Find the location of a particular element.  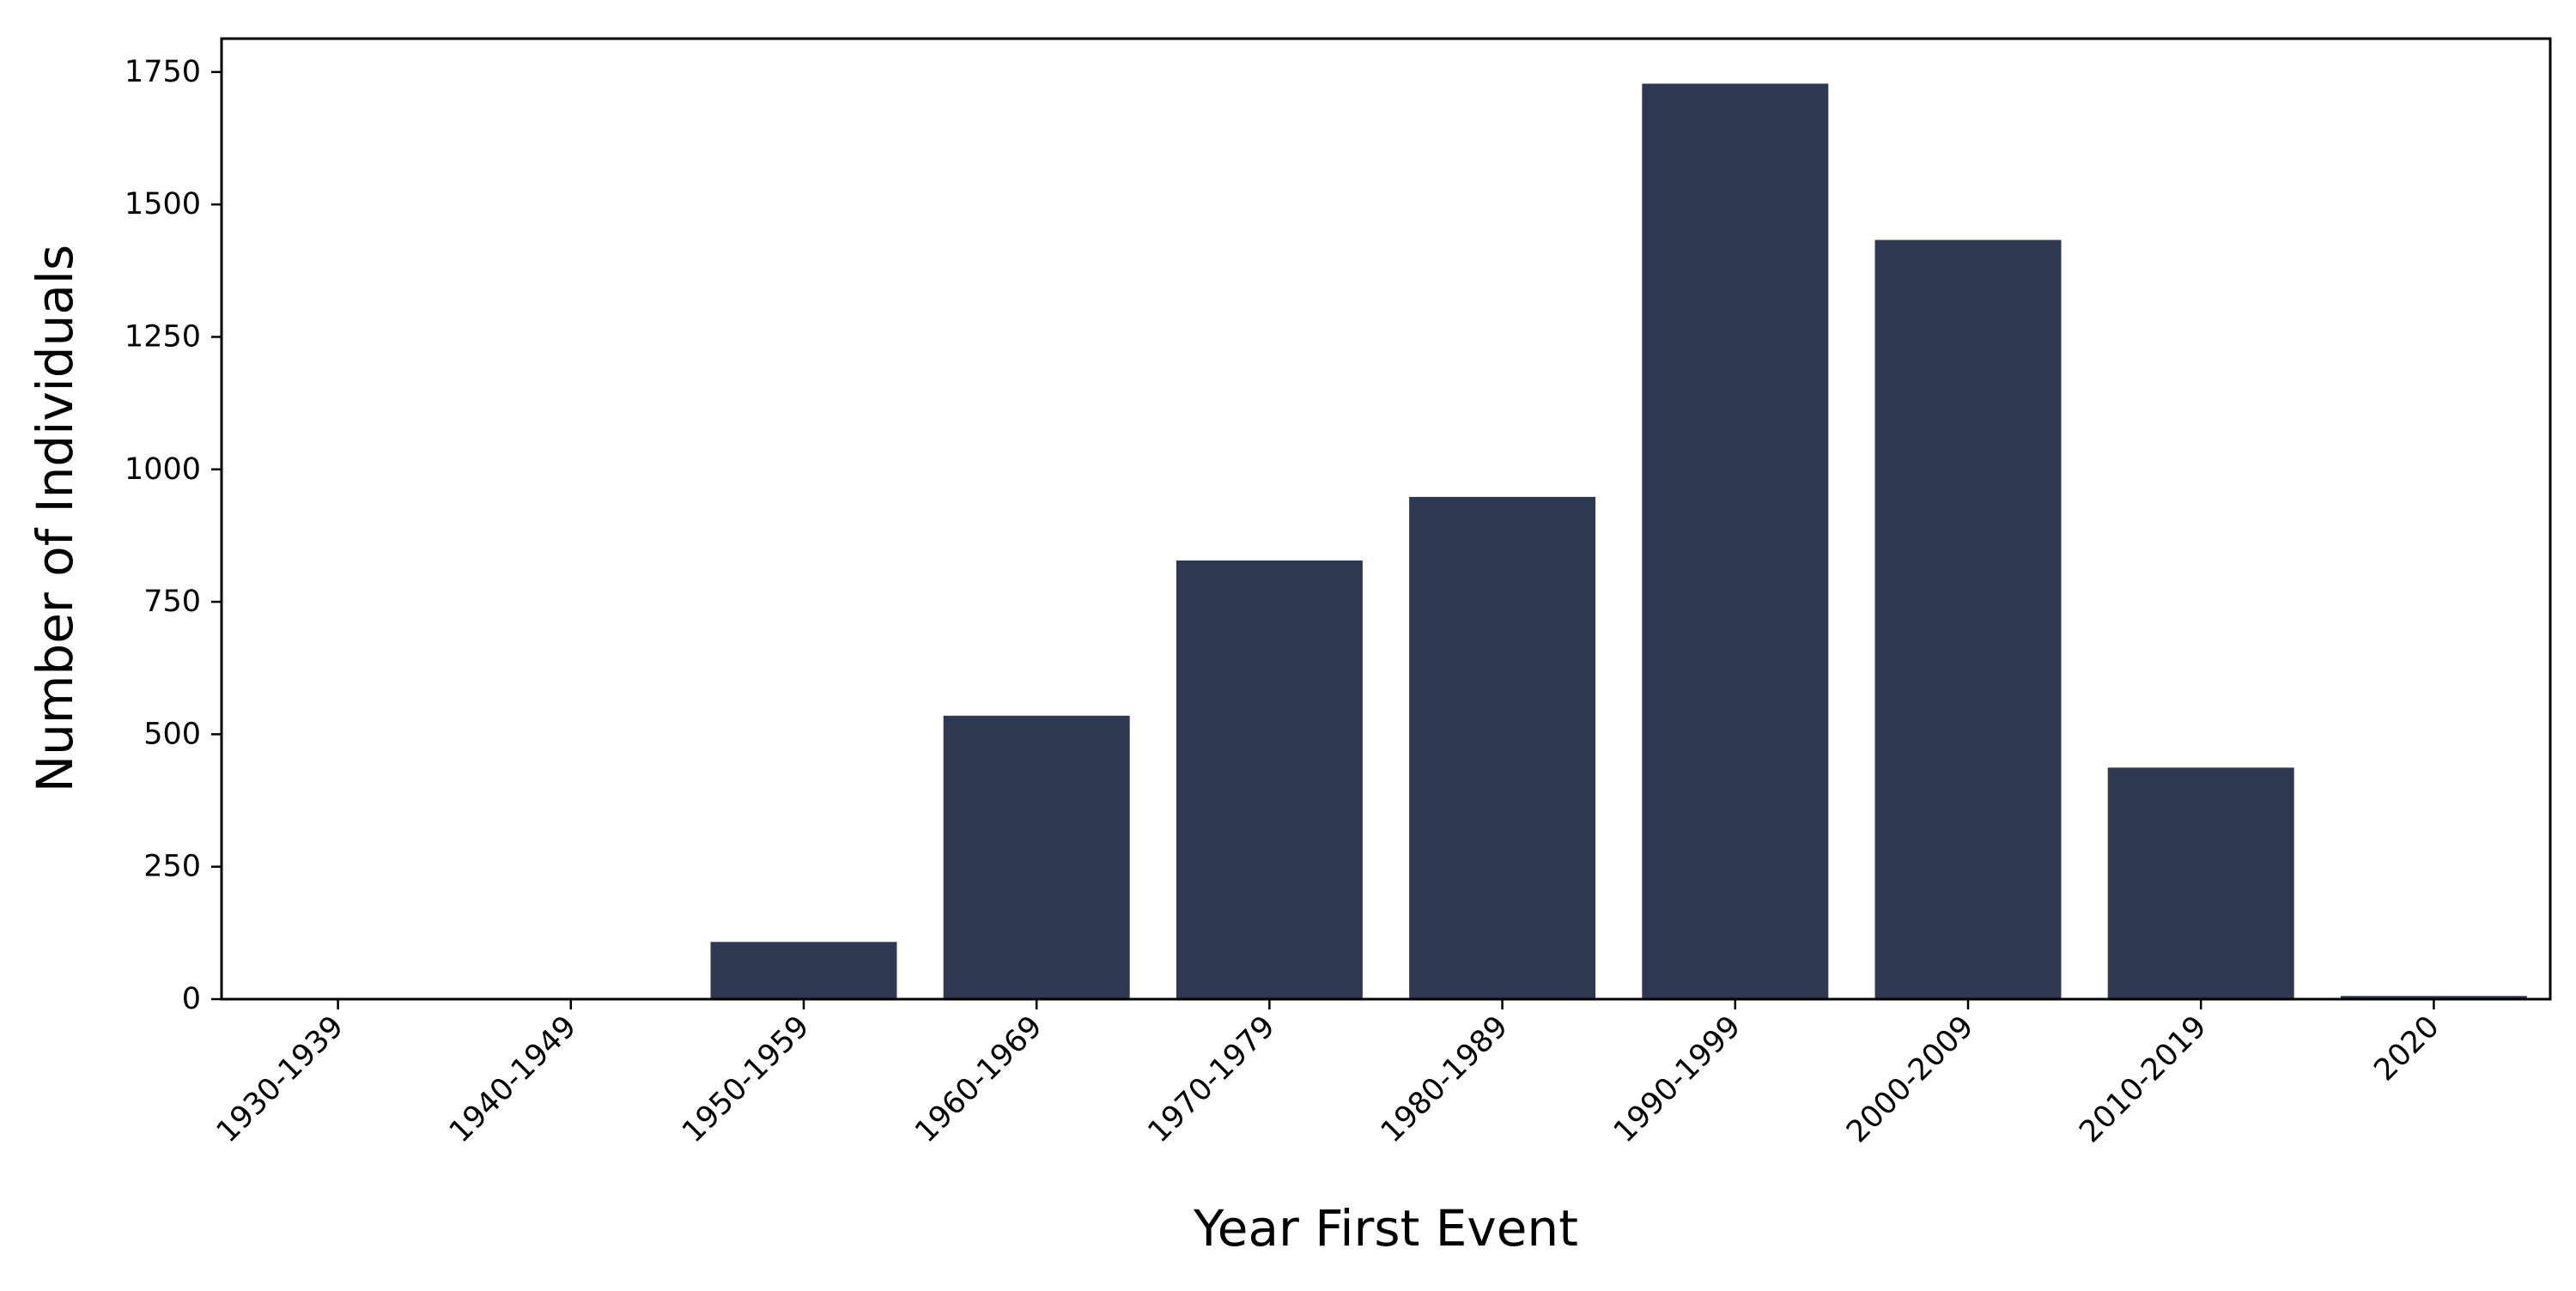

y-axis-title: Number of Individuals is located at coordinates (55, 519).